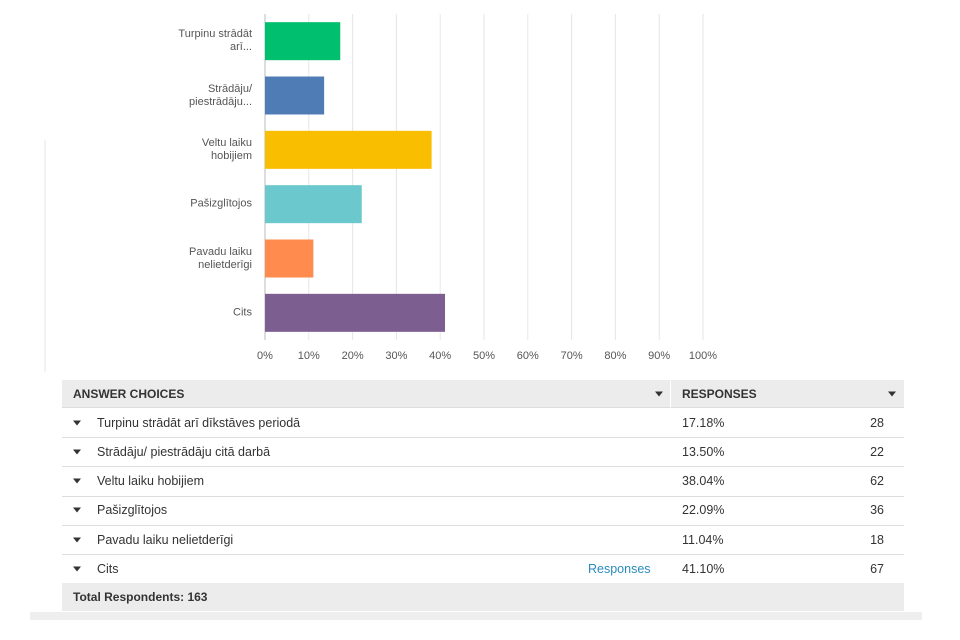 Image resolution: width=960 pixels, height=640 pixels. What do you see at coordinates (265, 356) in the screenshot?
I see `x-tick-label: 0%` at bounding box center [265, 356].